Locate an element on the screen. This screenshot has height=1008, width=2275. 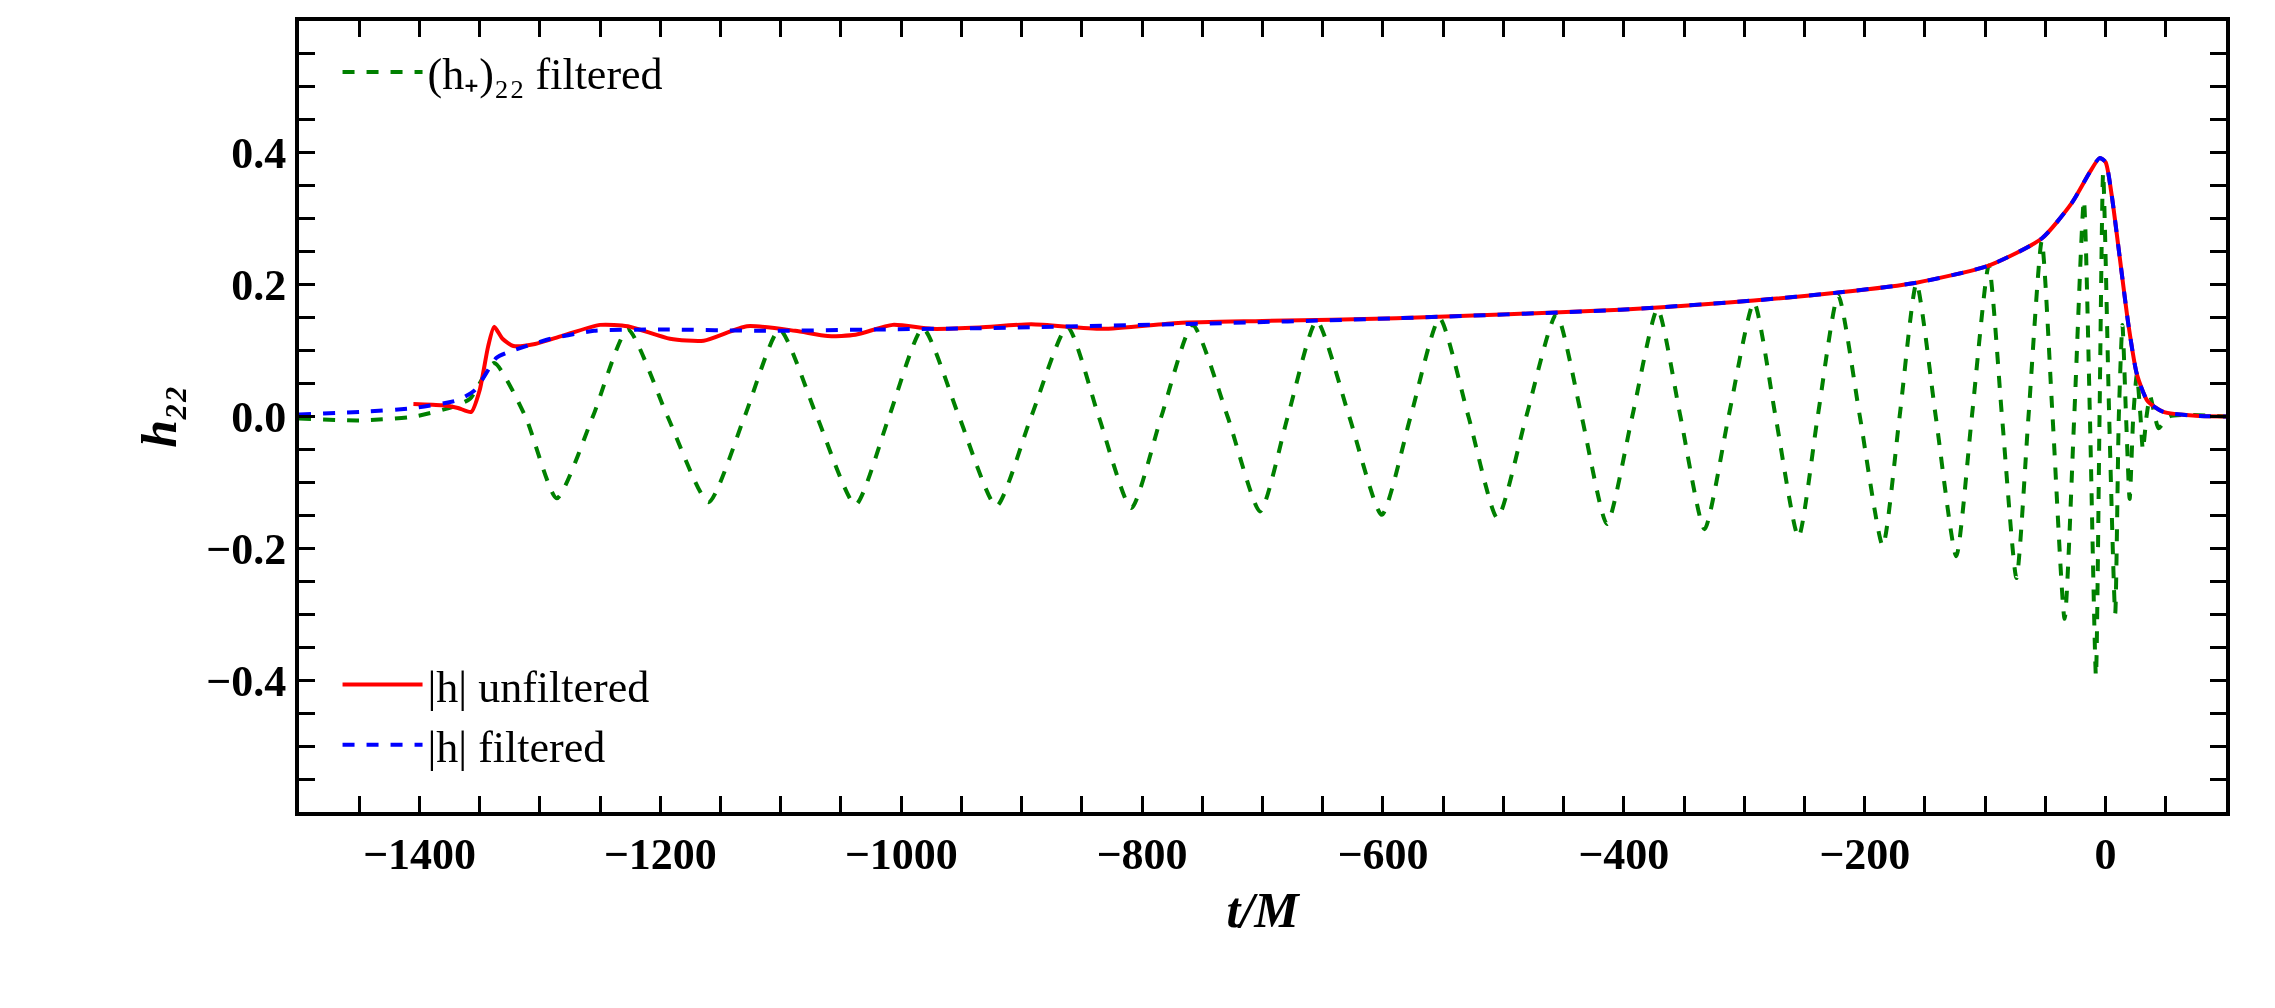
x-tick-label: −600 is located at coordinates (1383, 854).